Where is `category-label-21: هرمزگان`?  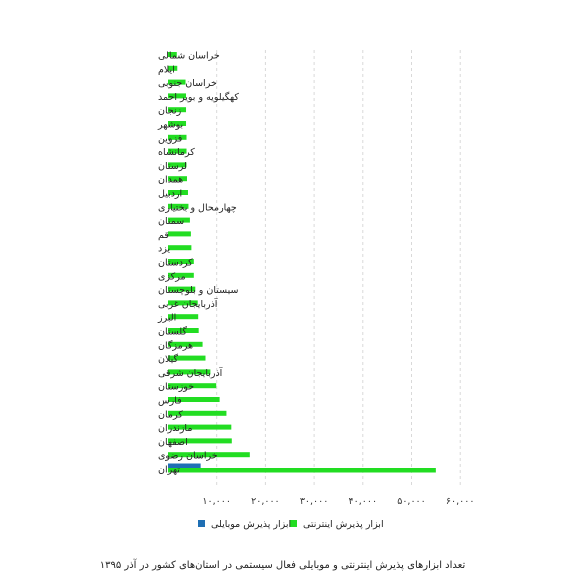 category-label-21: هرمزگان is located at coordinates (175, 345).